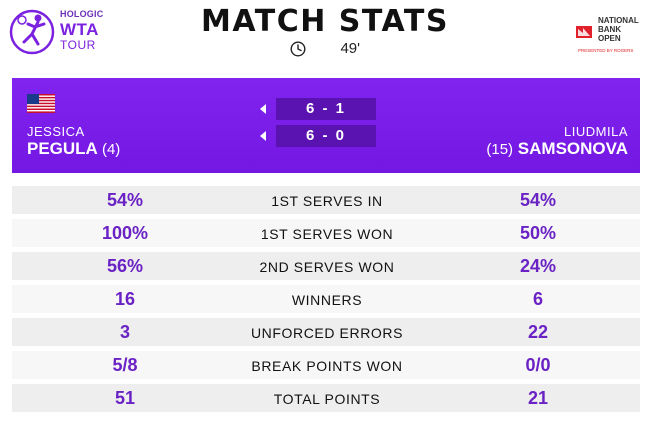 The height and width of the screenshot is (429, 650). What do you see at coordinates (82, 14) in the screenshot?
I see `wta-sponsor-text: HOLOGIC` at bounding box center [82, 14].